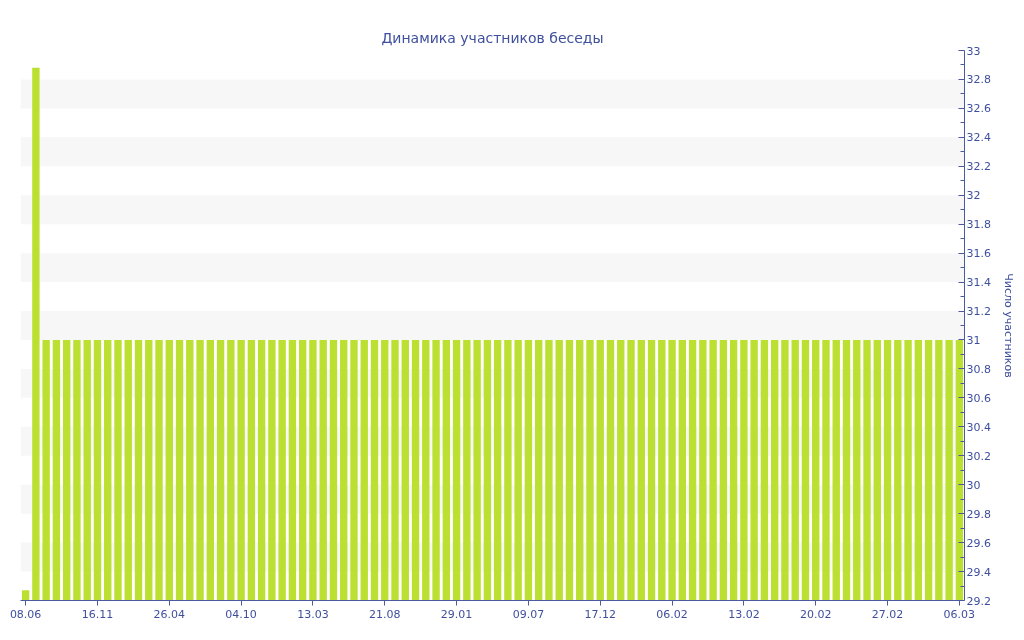  Describe the element at coordinates (25, 614) in the screenshot. I see `x-tick-label: 08.06` at that location.